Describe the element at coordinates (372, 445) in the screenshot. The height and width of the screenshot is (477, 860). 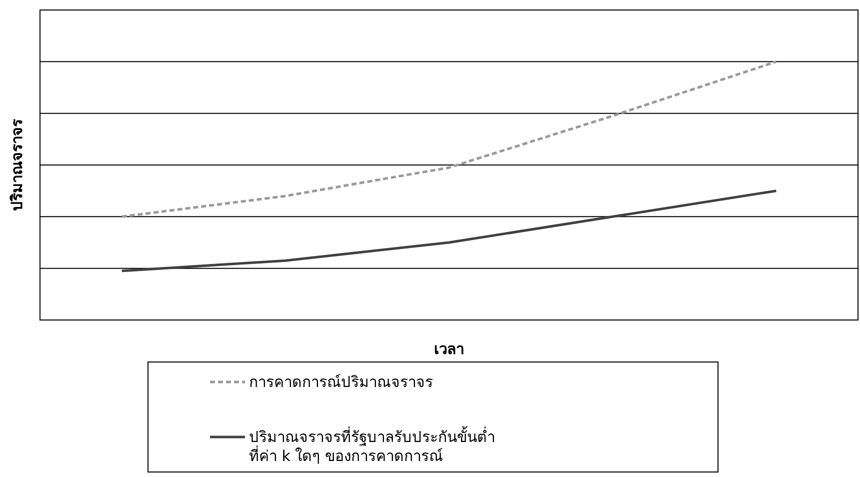
I see `legend-label: ปริมาณจราจรที่รัฐบาลรับประกันขั้นต่ำ ที่ค่า k ใดๆ ของการคาดการณ์` at that location.